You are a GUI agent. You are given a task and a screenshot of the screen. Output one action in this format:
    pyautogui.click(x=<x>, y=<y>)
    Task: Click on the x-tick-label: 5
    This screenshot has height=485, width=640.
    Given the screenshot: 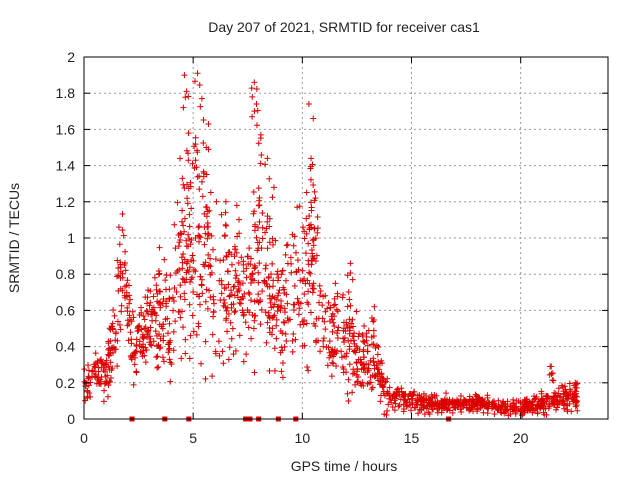 What is the action you would take?
    pyautogui.click(x=193, y=438)
    